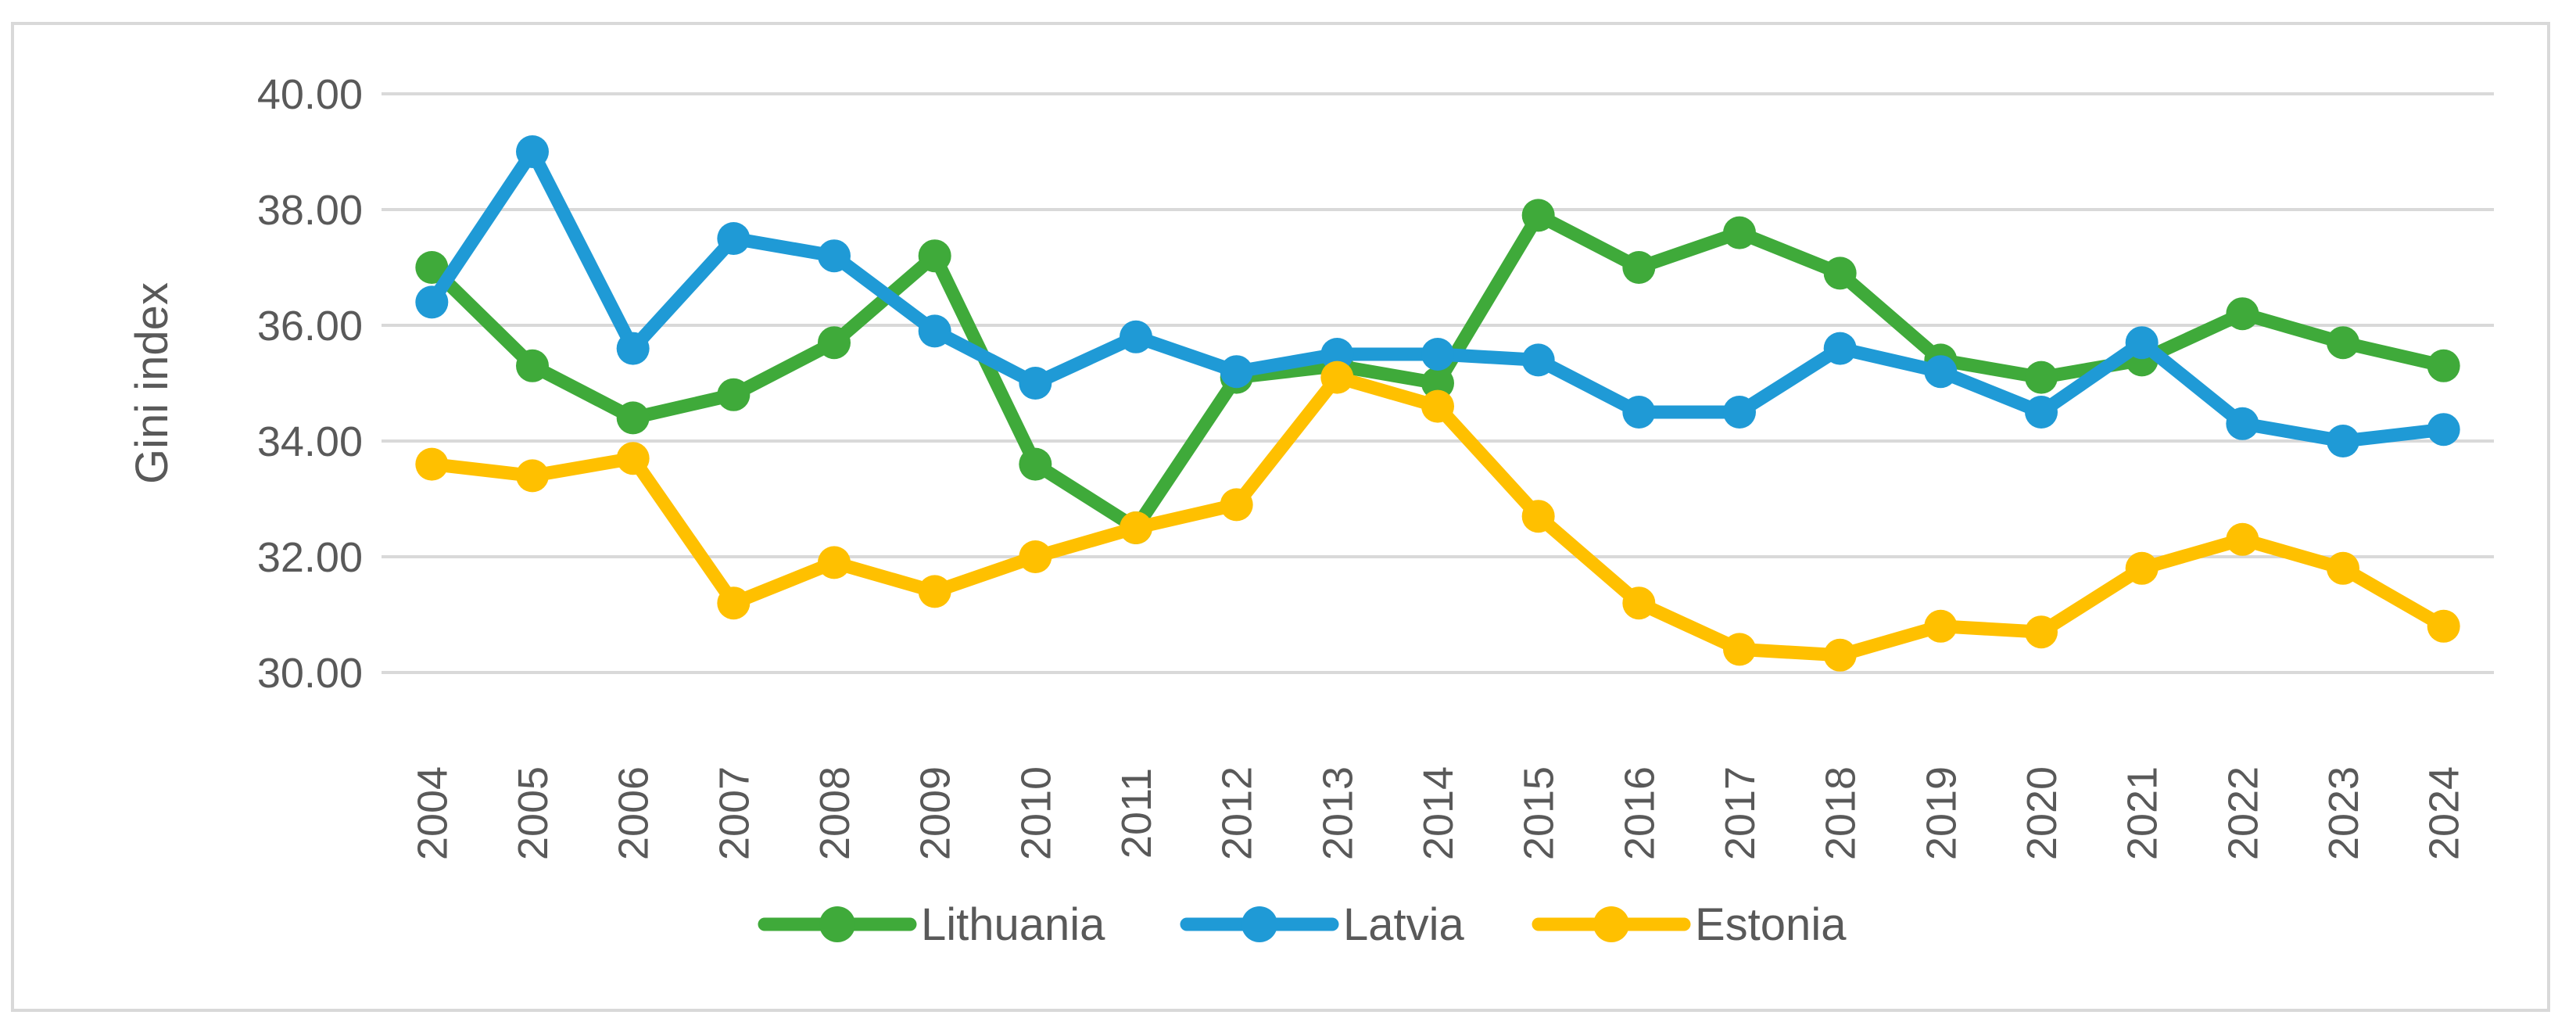 This screenshot has height=1033, width=2576. I want to click on legend-label: Latvia, so click(1404, 925).